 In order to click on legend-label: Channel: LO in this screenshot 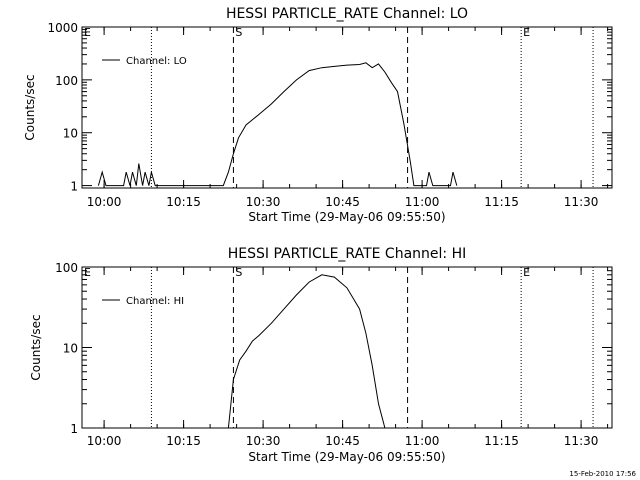, I will do `click(156, 61)`.